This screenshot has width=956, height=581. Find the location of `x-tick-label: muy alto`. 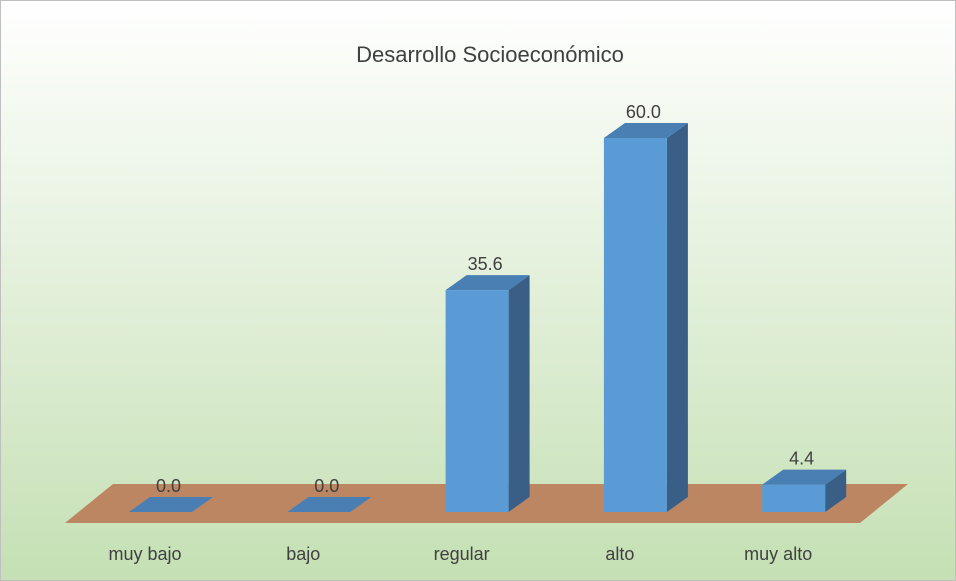

x-tick-label: muy alto is located at coordinates (778, 554).